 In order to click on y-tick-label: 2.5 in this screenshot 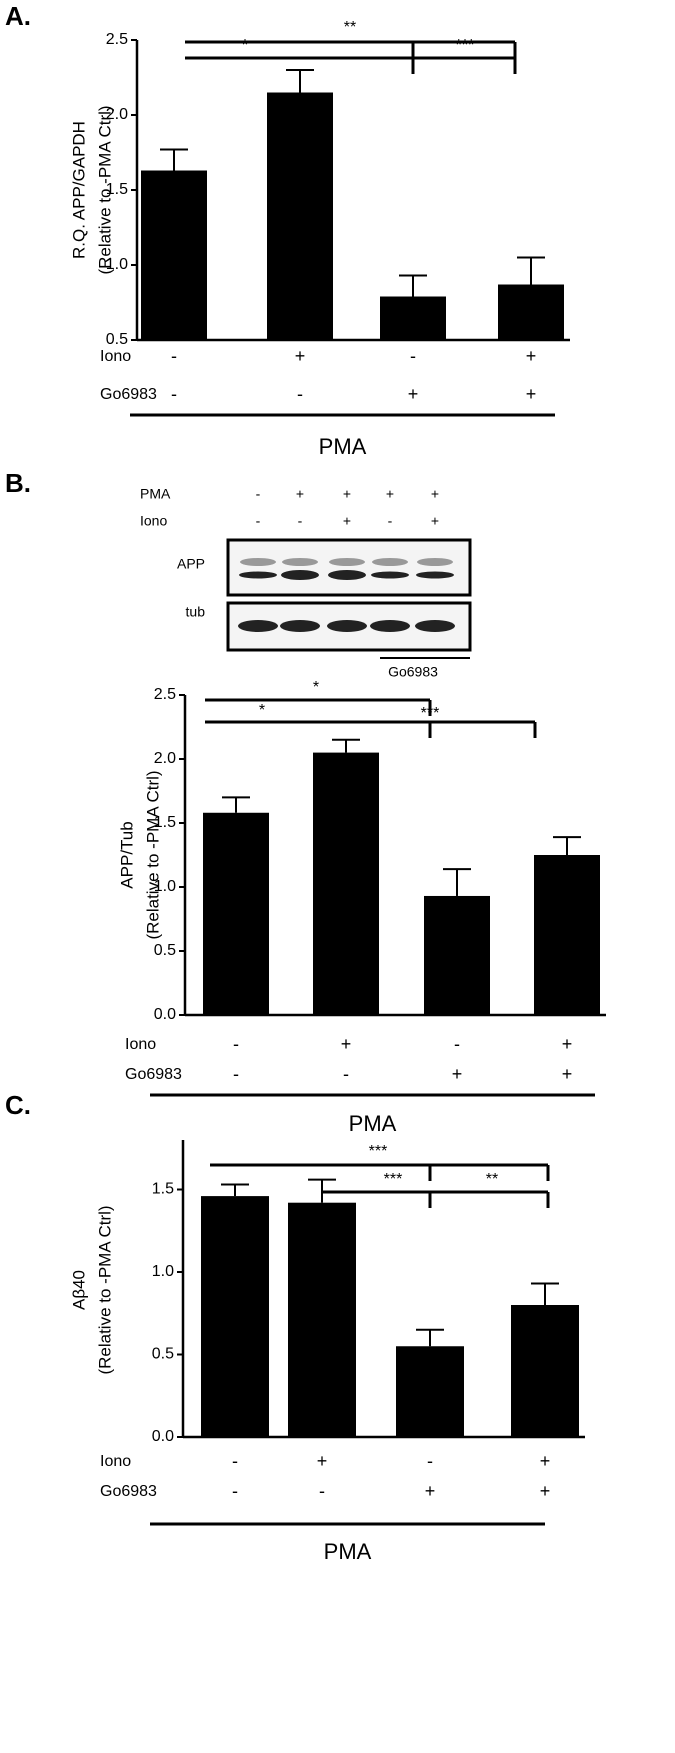, I will do `click(165, 694)`.